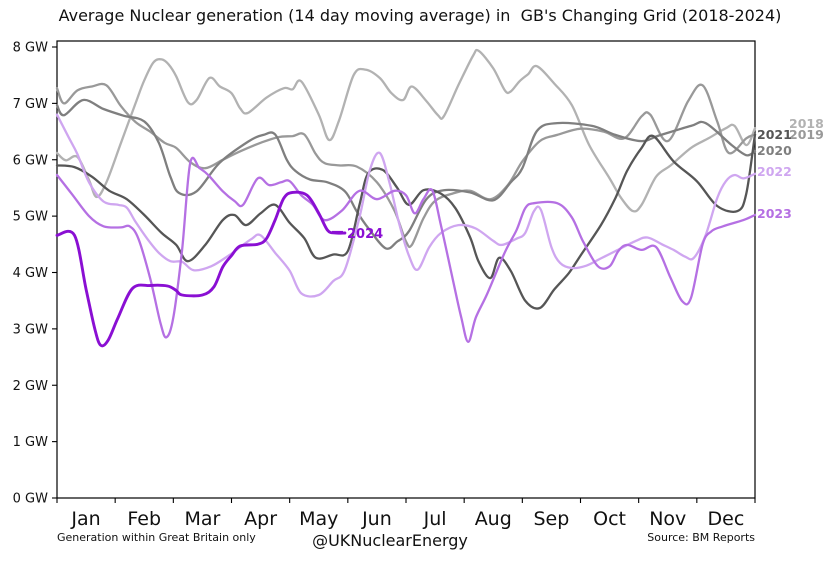  Describe the element at coordinates (806, 134) in the screenshot. I see `series-label-2019: 2019` at that location.